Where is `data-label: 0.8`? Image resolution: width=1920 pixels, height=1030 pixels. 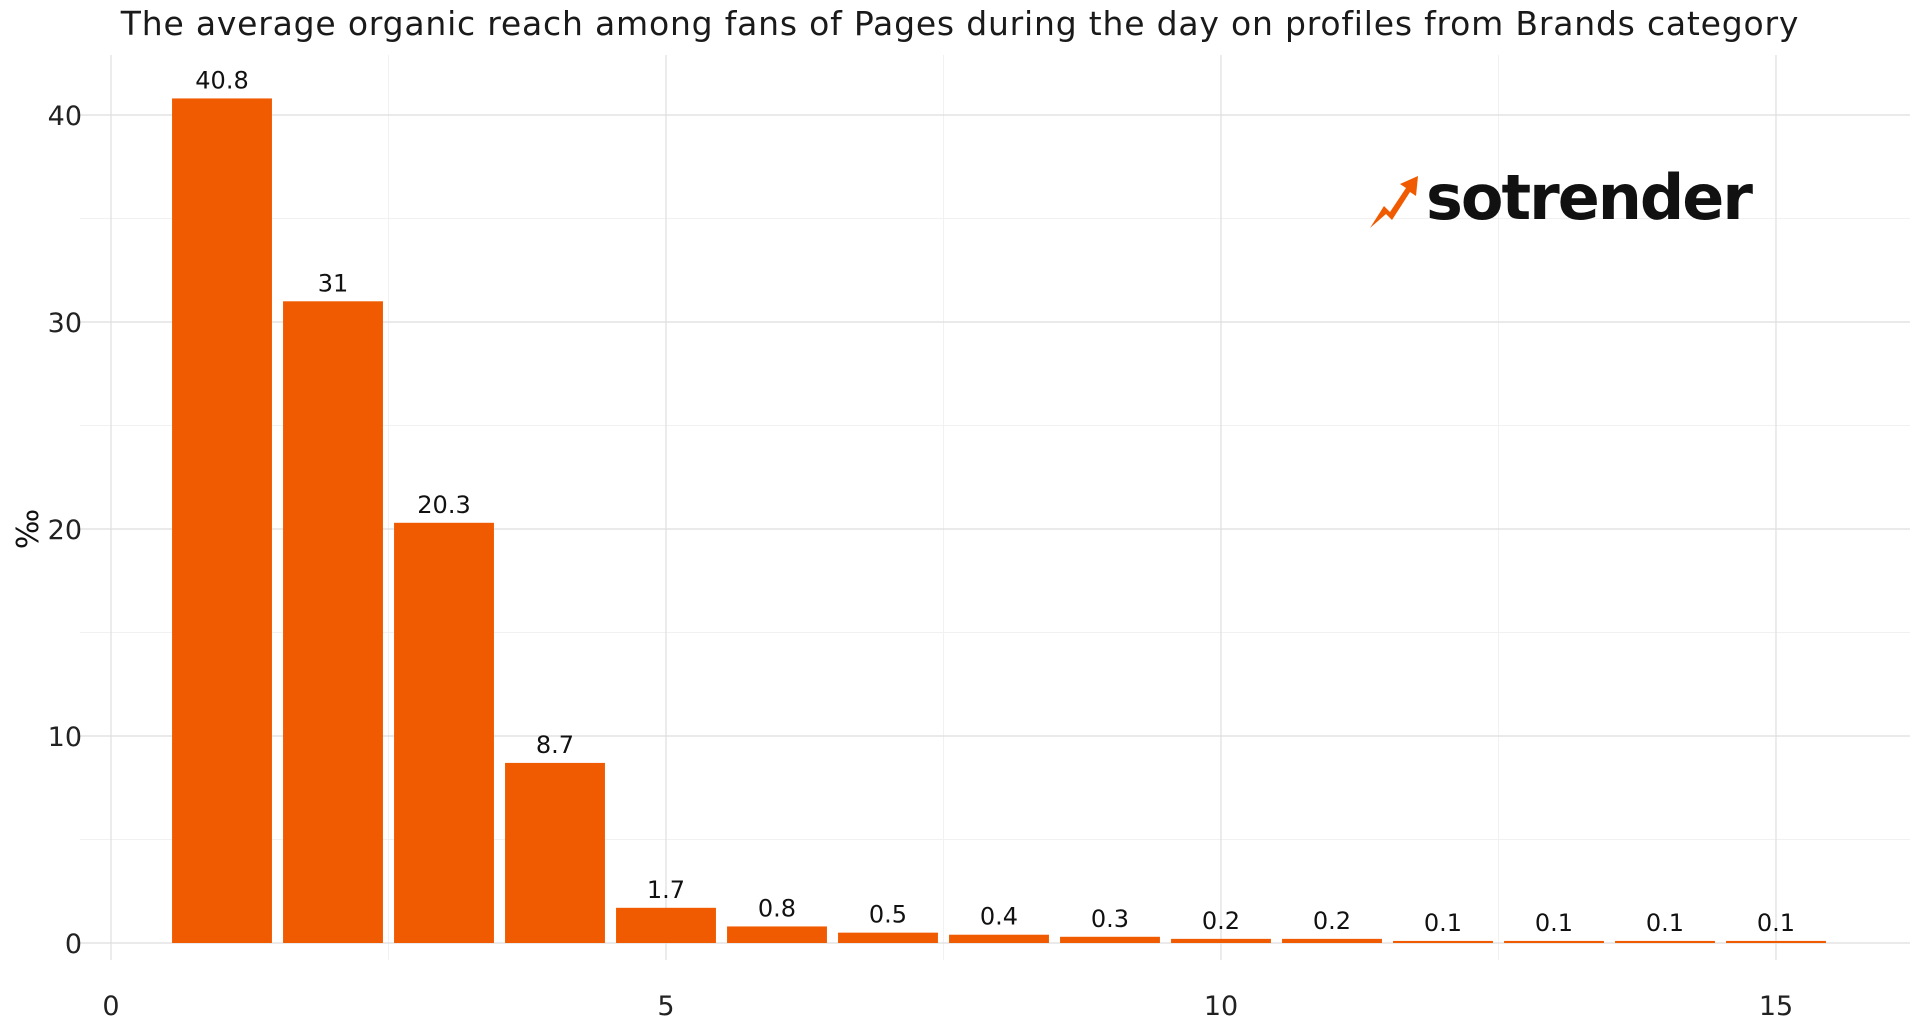 data-label: 0.8 is located at coordinates (777, 908).